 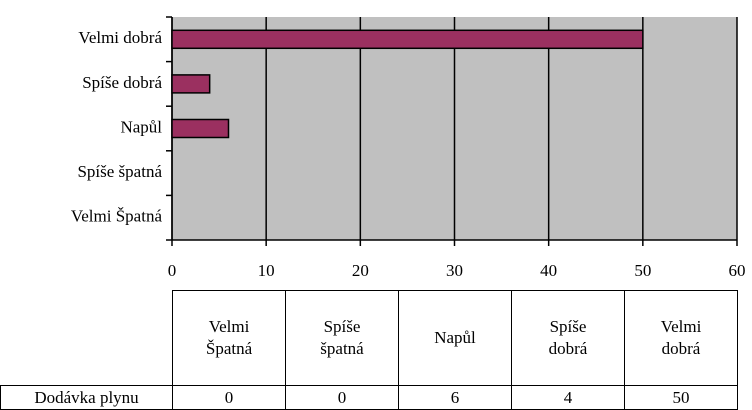 What do you see at coordinates (266, 270) in the screenshot?
I see `x-tick-label: 10` at bounding box center [266, 270].